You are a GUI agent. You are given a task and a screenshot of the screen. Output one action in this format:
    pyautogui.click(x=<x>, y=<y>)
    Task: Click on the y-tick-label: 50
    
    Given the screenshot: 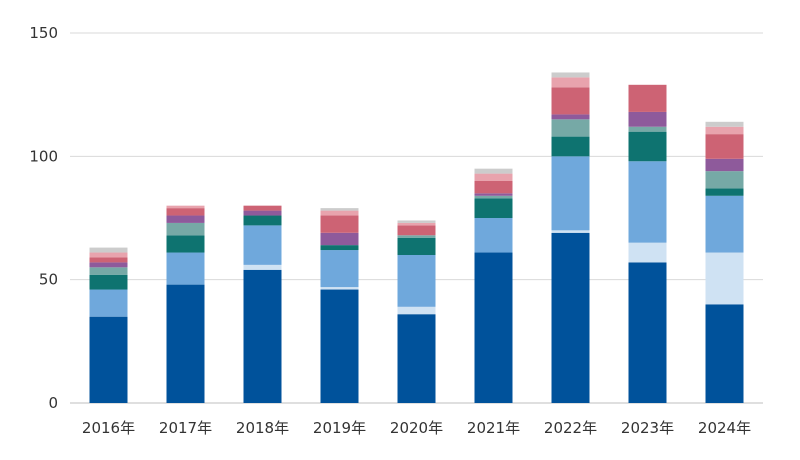 What is the action you would take?
    pyautogui.click(x=48, y=280)
    